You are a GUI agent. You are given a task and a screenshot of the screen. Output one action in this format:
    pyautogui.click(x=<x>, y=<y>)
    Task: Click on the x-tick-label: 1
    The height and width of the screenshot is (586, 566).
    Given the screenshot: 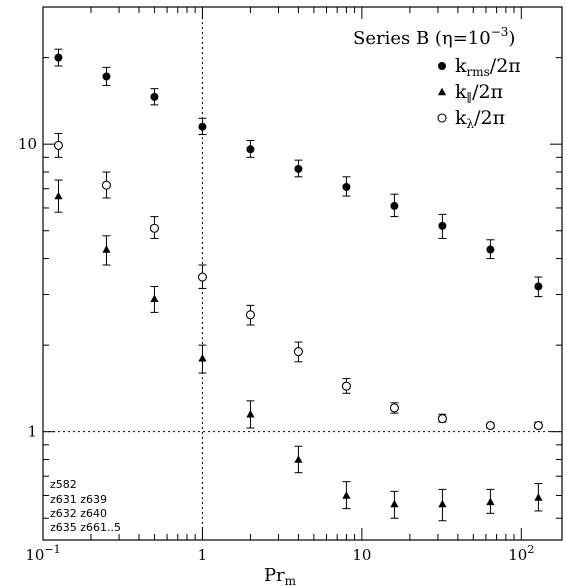 What is the action you would take?
    pyautogui.click(x=203, y=555)
    